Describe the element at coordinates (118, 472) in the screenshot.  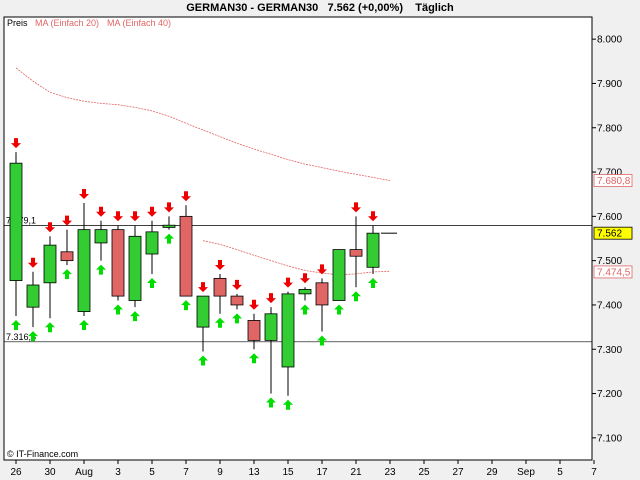
I see `x-tick-label: 3` at that location.